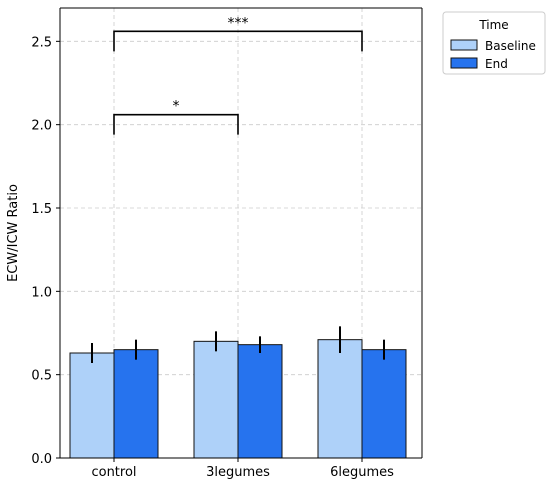  I want to click on legend-swatch-end, so click(464, 63).